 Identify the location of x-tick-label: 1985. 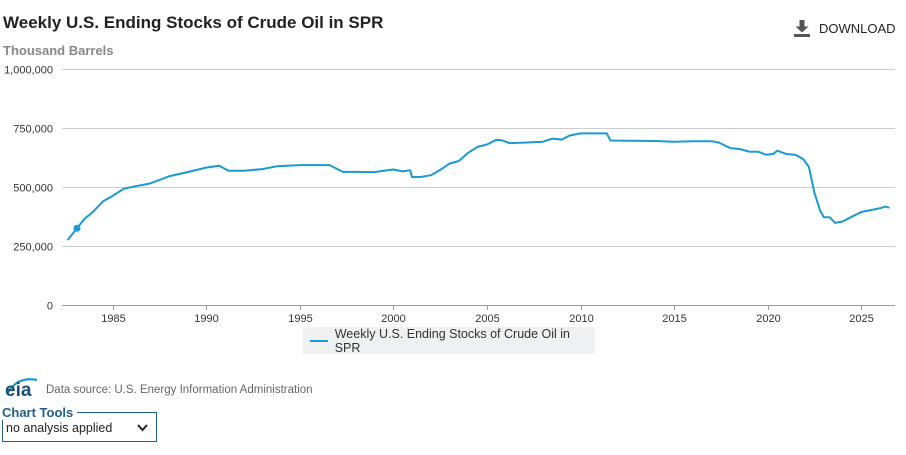
(113, 319).